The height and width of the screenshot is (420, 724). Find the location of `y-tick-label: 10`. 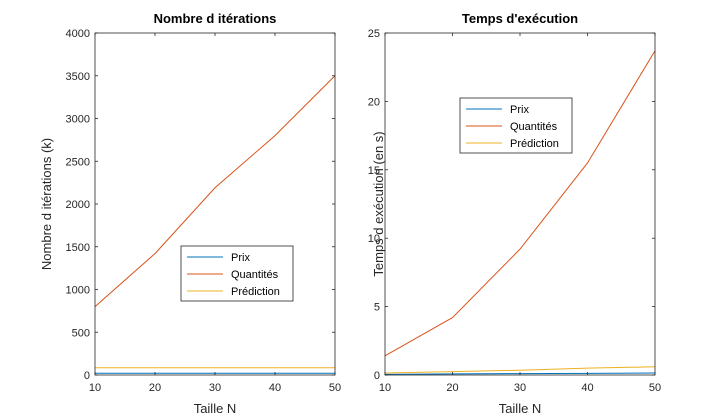

y-tick-label: 10 is located at coordinates (374, 239).